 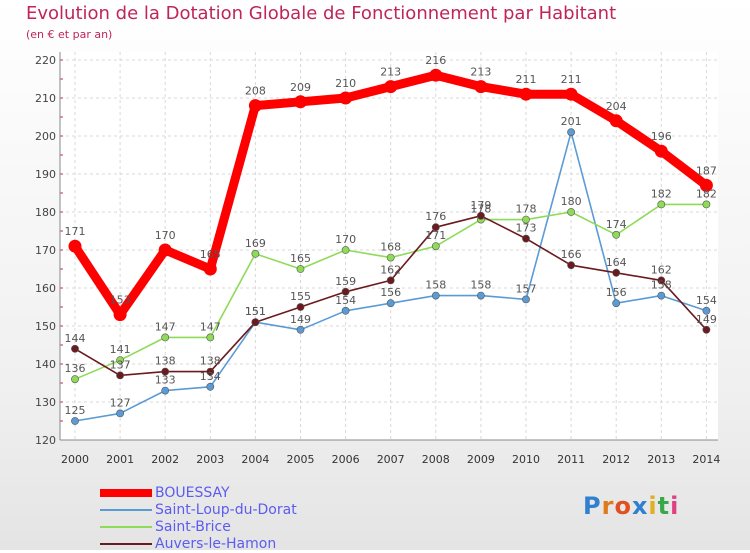 I want to click on y-tick-label: 190, so click(x=45, y=174).